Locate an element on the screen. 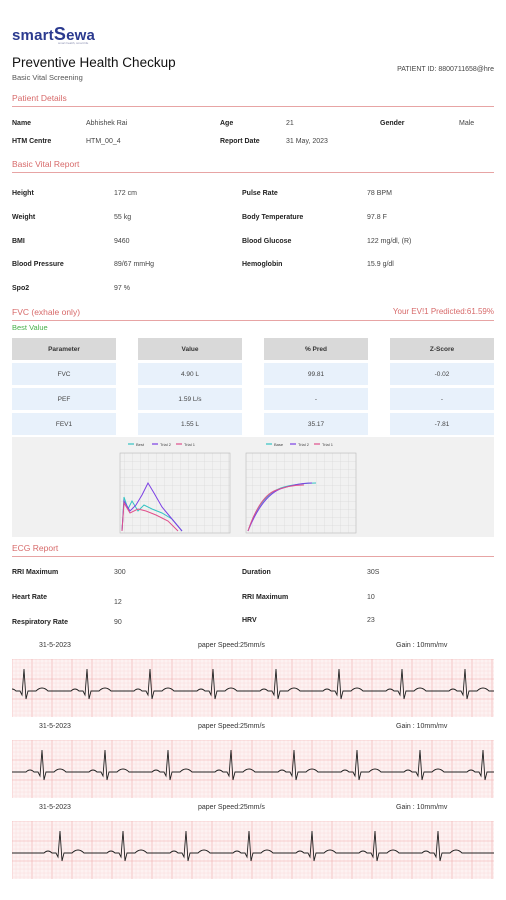 The height and width of the screenshot is (900, 506). table-cell: -0.02 is located at coordinates (442, 374).